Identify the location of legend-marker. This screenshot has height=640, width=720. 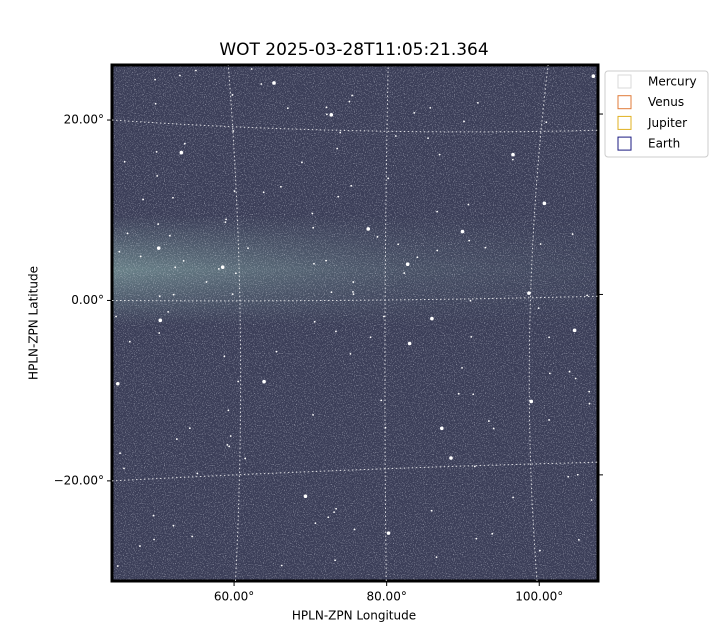
(624, 102).